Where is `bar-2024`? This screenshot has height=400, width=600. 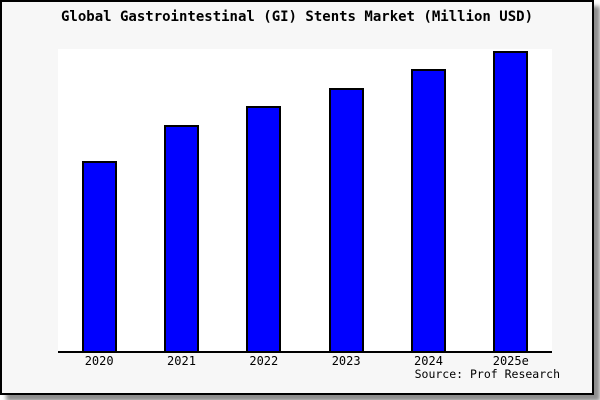 bar-2024 is located at coordinates (428, 210).